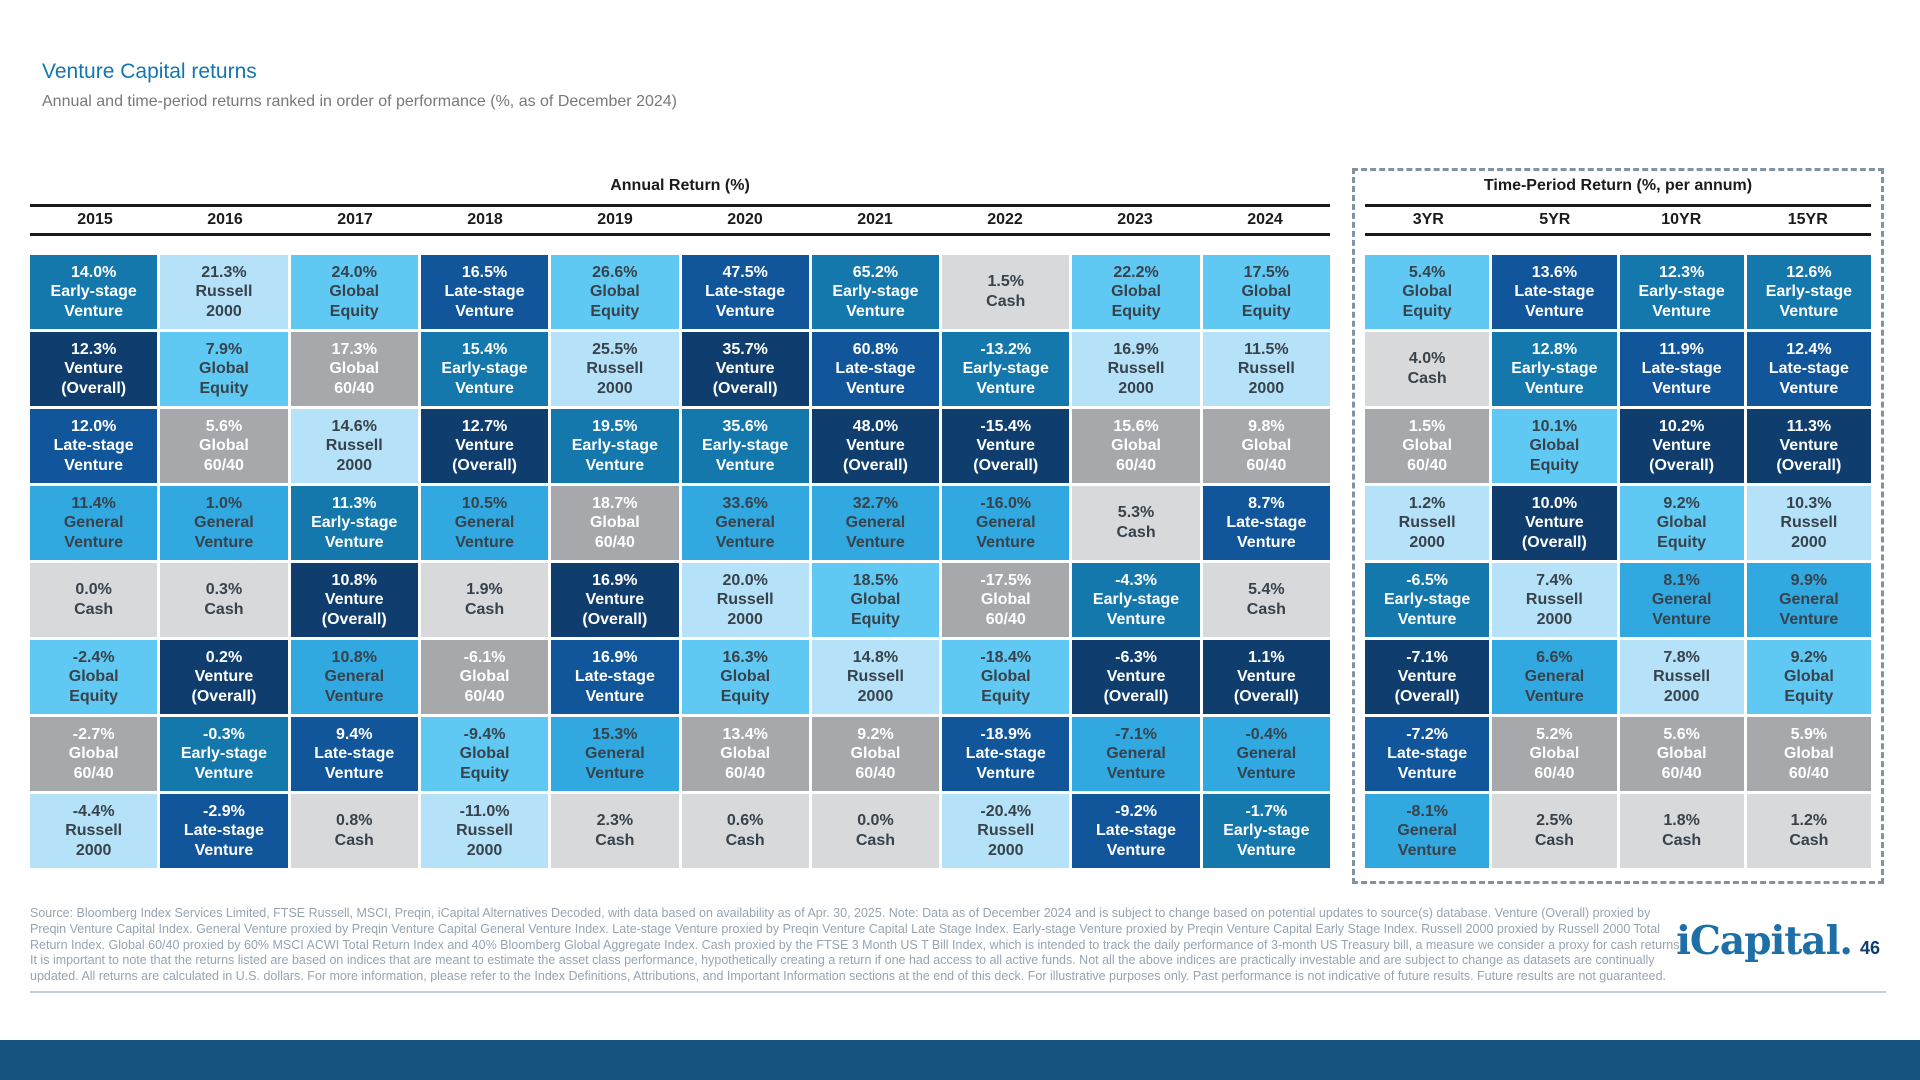  What do you see at coordinates (484, 754) in the screenshot?
I see `return-cell-2018-rank7: -9.4% Global Equity` at bounding box center [484, 754].